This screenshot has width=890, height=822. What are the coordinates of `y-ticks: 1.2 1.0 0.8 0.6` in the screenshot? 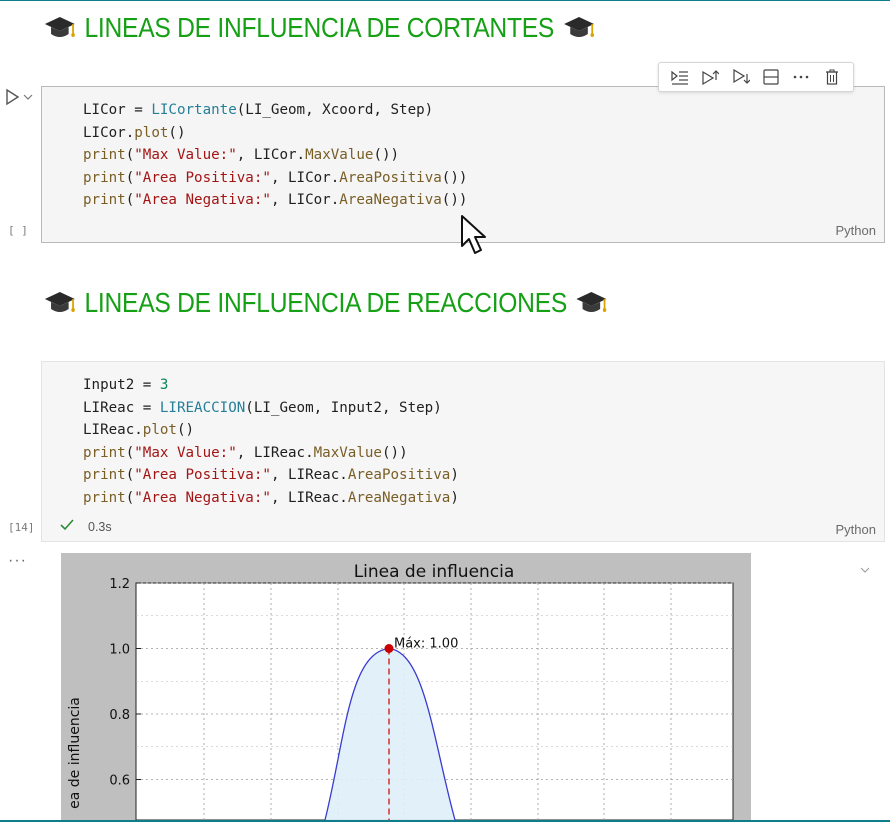 It's located at (125, 683).